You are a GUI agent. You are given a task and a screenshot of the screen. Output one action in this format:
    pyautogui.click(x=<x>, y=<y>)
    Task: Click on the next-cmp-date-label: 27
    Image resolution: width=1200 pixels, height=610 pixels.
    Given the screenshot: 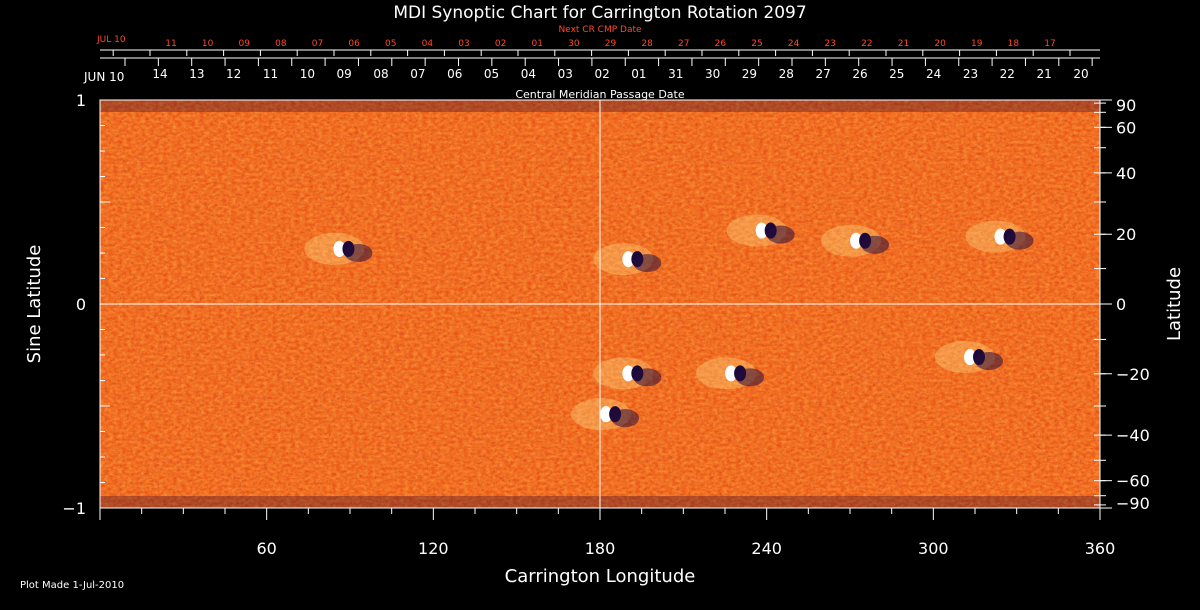 What is the action you would take?
    pyautogui.click(x=683, y=44)
    